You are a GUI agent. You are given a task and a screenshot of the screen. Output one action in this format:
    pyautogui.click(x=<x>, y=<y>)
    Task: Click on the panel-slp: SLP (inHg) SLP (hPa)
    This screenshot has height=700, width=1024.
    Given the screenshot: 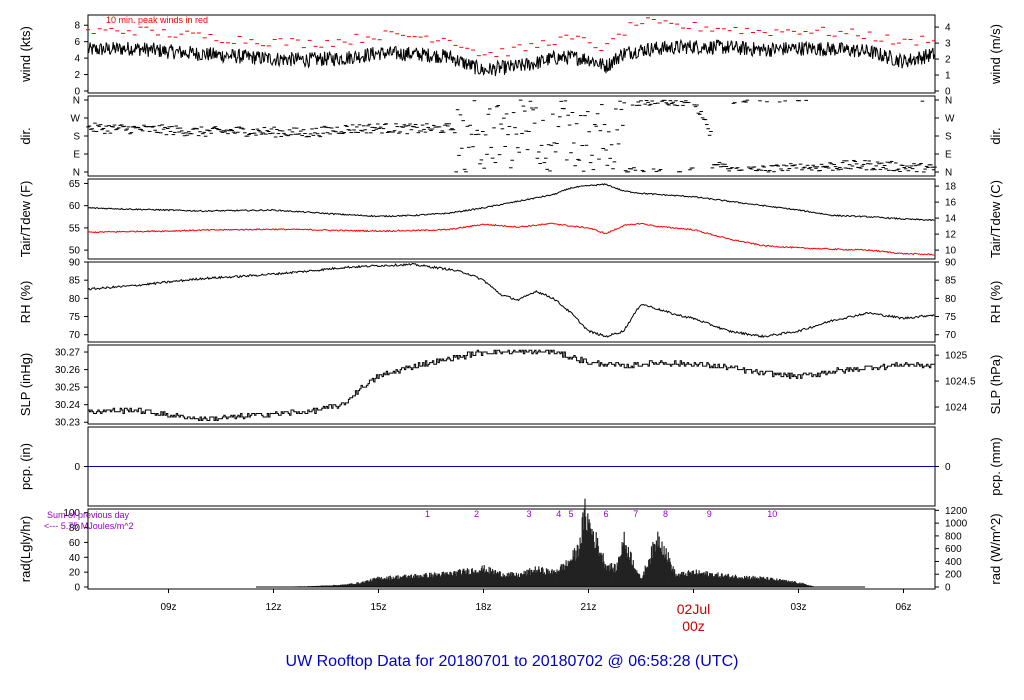 What is the action you would take?
    pyautogui.click(x=510, y=384)
    